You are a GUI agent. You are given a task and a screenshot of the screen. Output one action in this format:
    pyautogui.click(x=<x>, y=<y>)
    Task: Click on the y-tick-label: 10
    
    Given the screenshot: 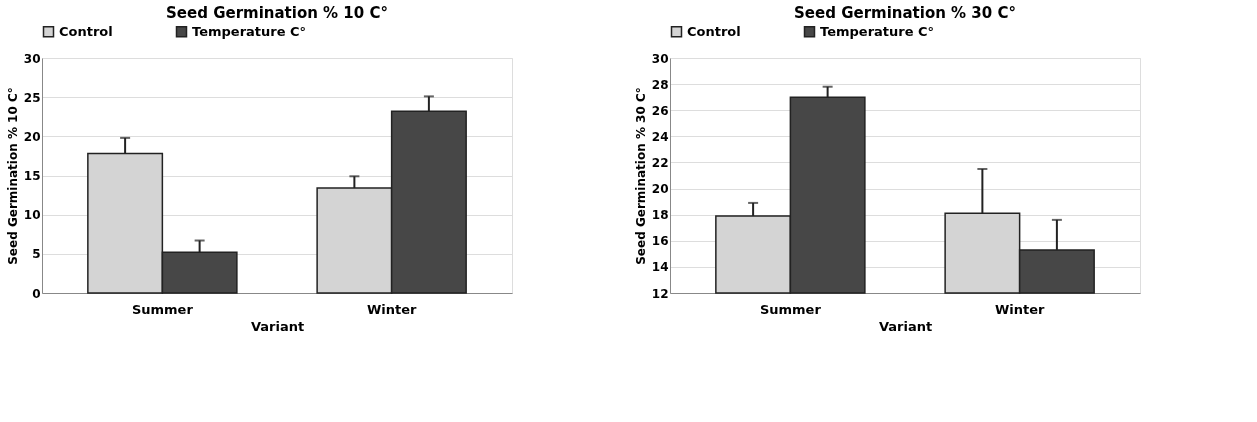 What is the action you would take?
    pyautogui.click(x=32, y=215)
    